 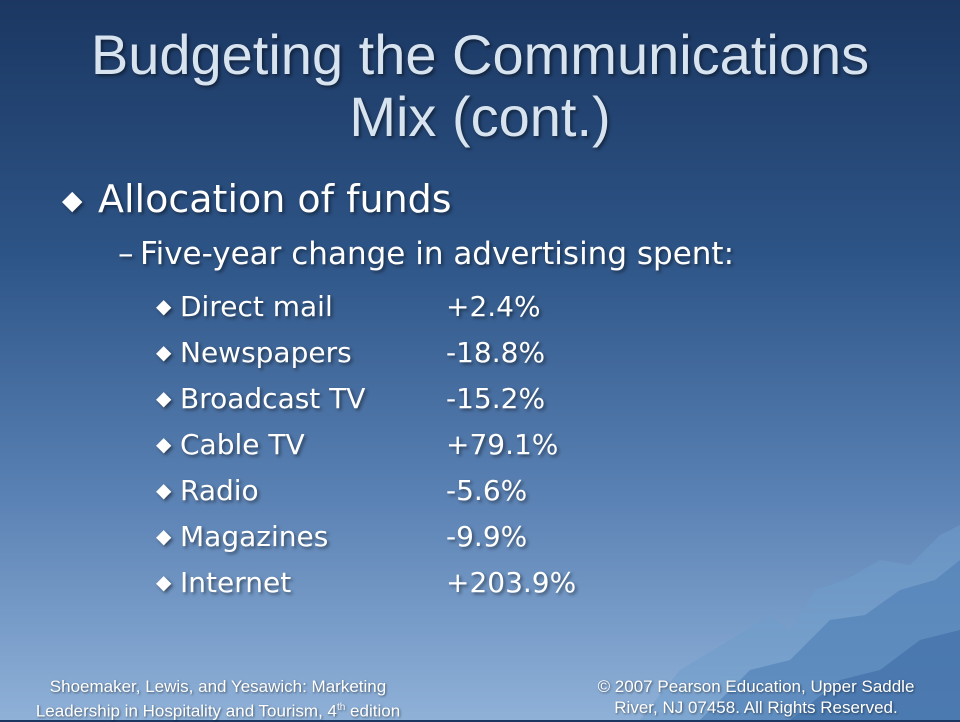 What do you see at coordinates (496, 398) in the screenshot?
I see `item-value: -15.2%` at bounding box center [496, 398].